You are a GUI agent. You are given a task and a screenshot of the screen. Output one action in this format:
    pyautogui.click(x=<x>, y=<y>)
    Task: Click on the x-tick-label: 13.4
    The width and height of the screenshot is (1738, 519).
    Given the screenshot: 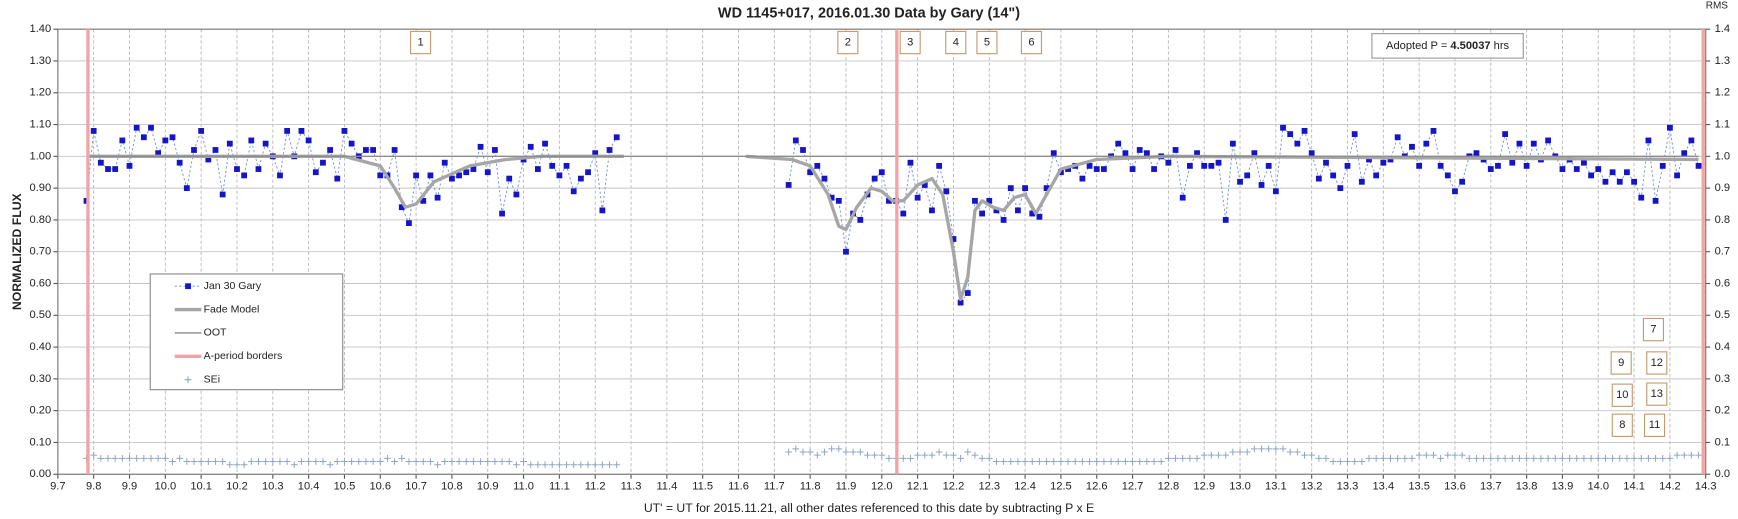 What is the action you would take?
    pyautogui.click(x=1384, y=486)
    